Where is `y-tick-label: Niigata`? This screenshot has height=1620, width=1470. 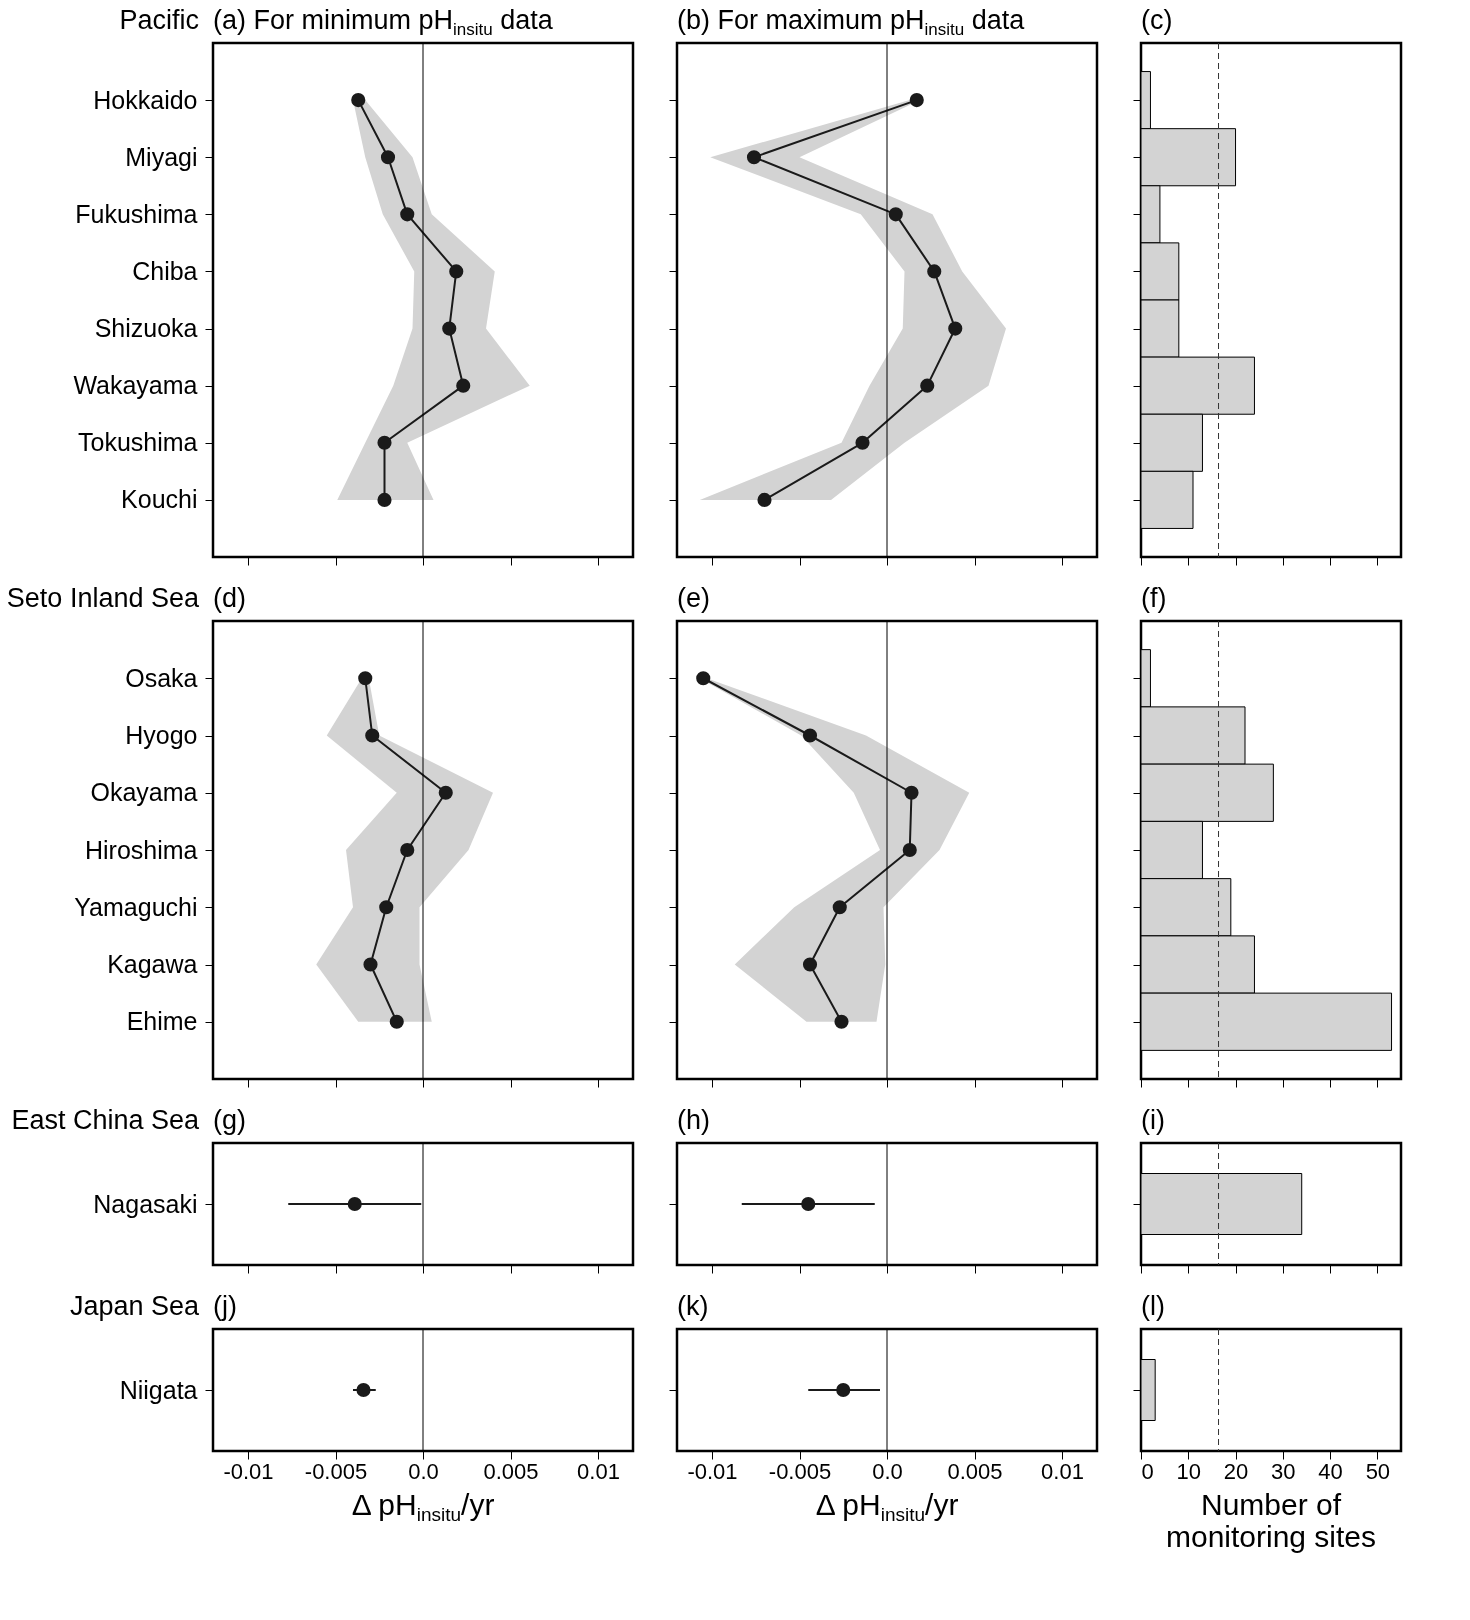 y-tick-label: Niigata is located at coordinates (158, 1389).